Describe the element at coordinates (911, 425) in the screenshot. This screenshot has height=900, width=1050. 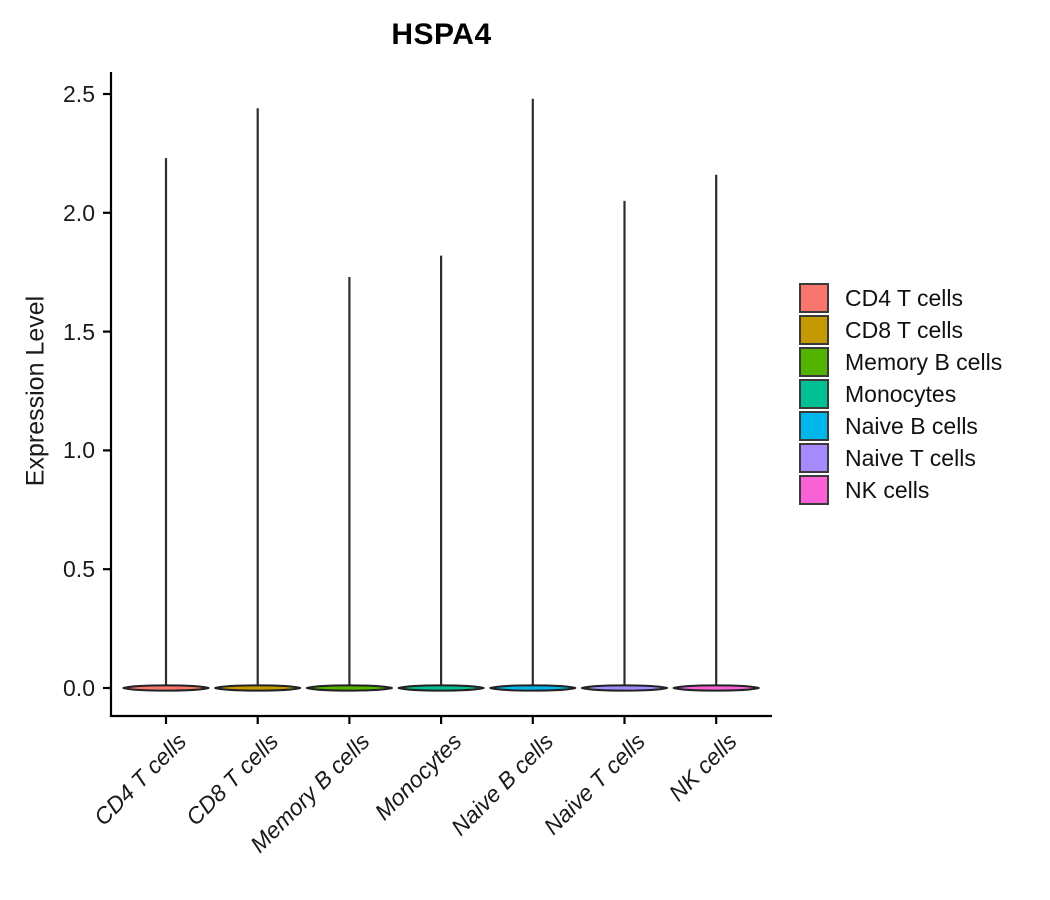
I see `legend-item-label: Naive B cells` at that location.